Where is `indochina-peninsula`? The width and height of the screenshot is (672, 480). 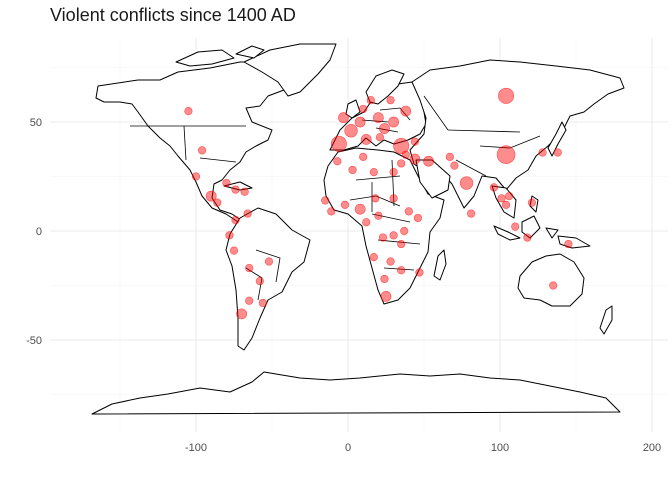
indochina-peninsula is located at coordinates (504, 202).